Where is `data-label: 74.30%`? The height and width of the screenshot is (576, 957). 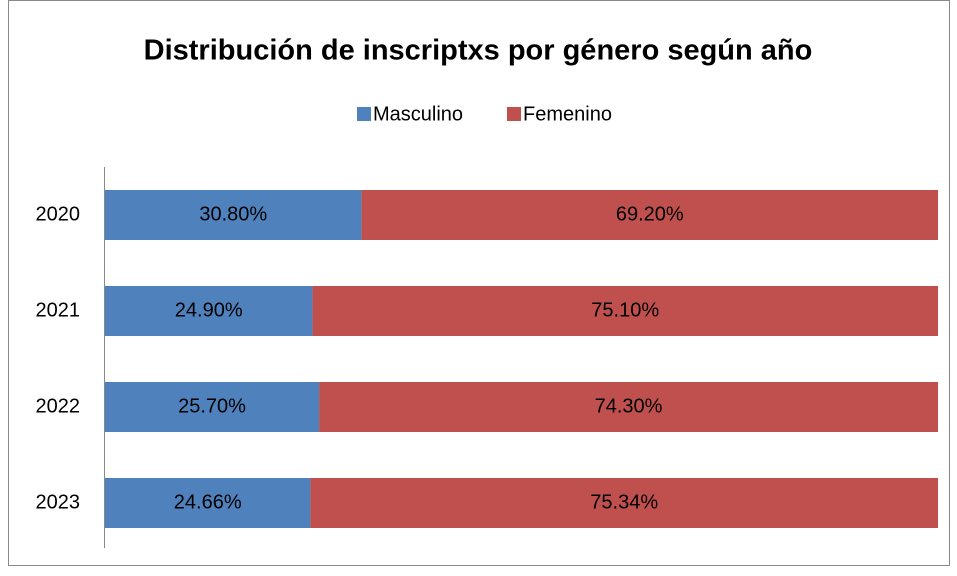
data-label: 74.30% is located at coordinates (629, 406).